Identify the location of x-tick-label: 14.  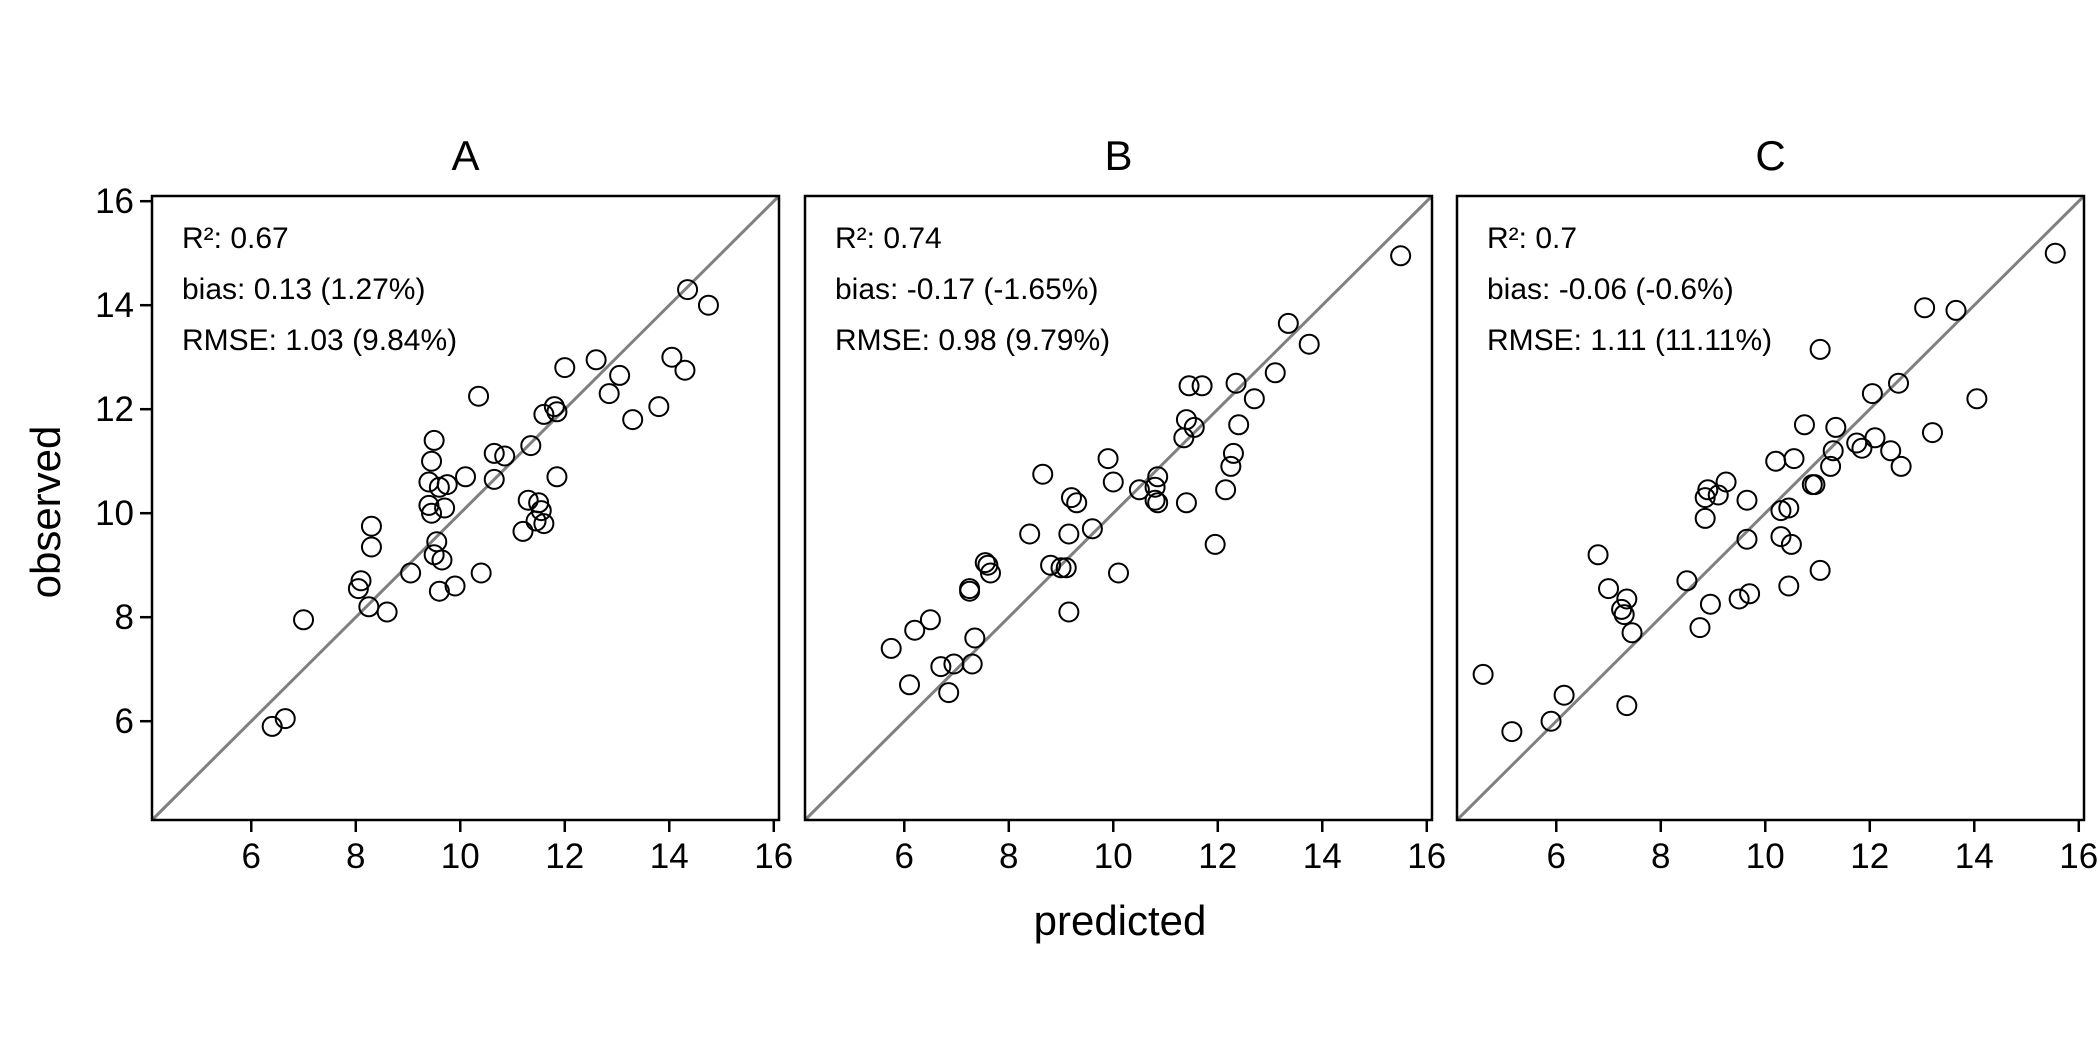
(1974, 856).